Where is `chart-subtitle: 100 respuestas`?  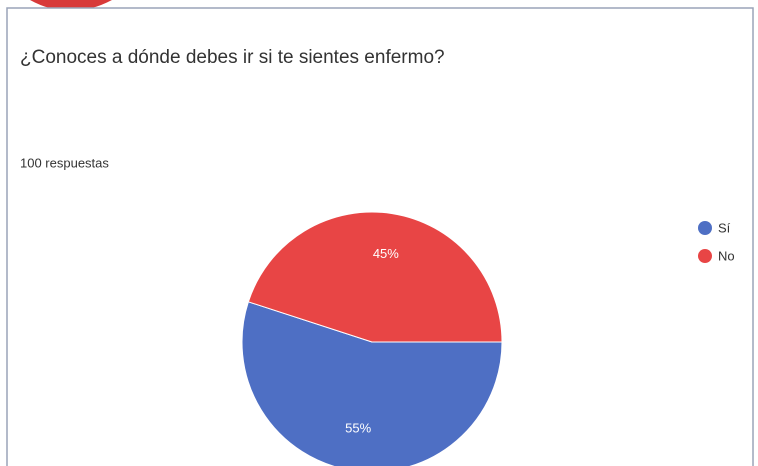 chart-subtitle: 100 respuestas is located at coordinates (64, 162).